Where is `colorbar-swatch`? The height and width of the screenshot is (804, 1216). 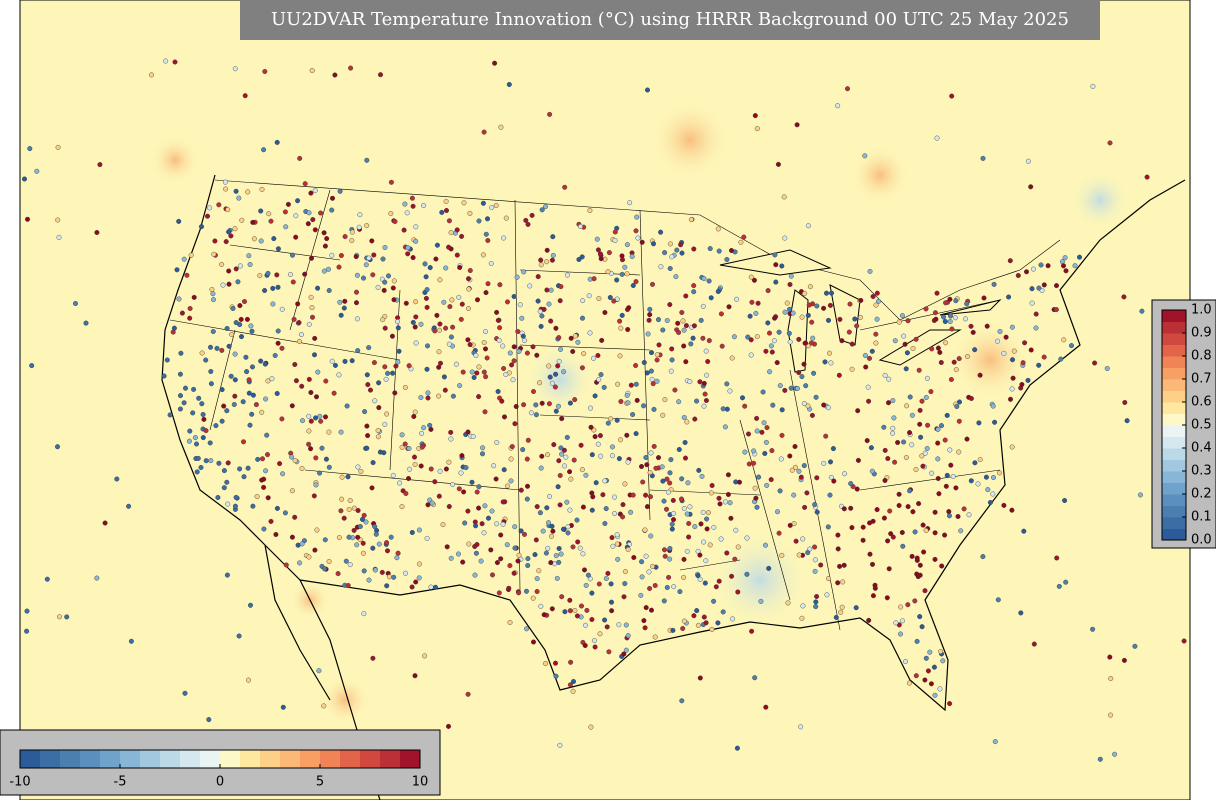
colorbar-swatch is located at coordinates (330, 759).